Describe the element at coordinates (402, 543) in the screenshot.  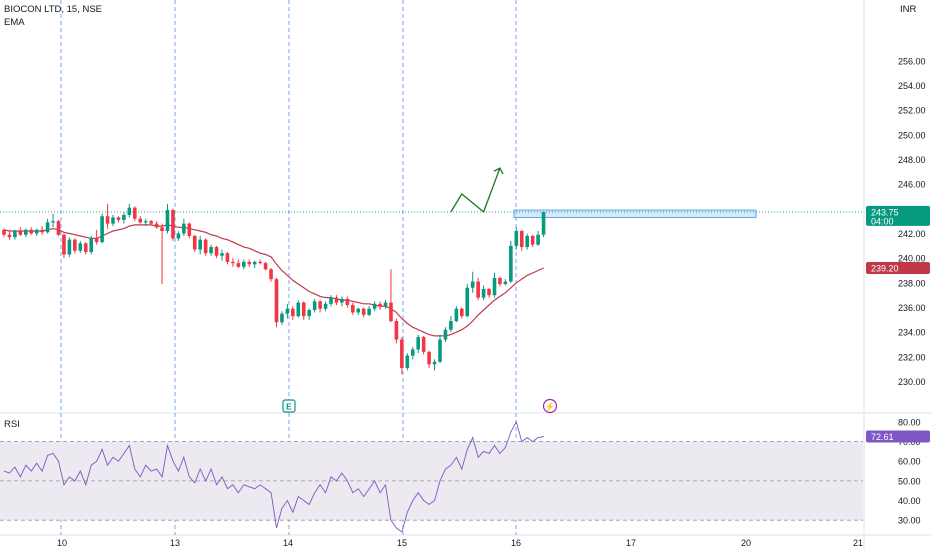
I see `time-tick-label: 15` at that location.